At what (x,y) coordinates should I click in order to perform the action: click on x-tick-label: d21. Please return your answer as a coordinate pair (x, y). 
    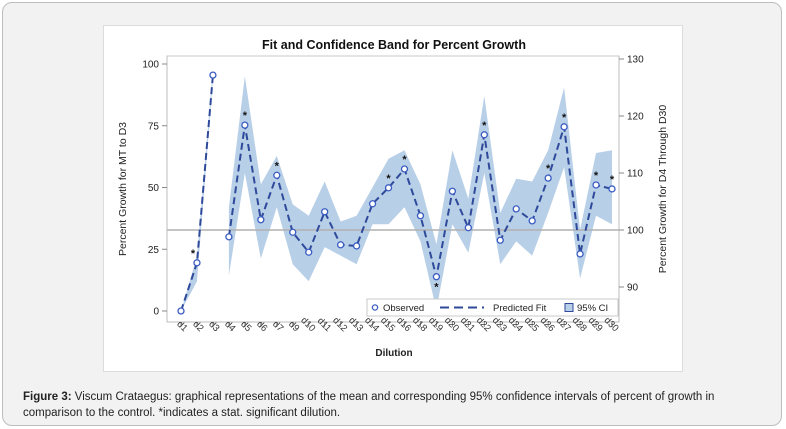
    Looking at the image, I should click on (467, 324).